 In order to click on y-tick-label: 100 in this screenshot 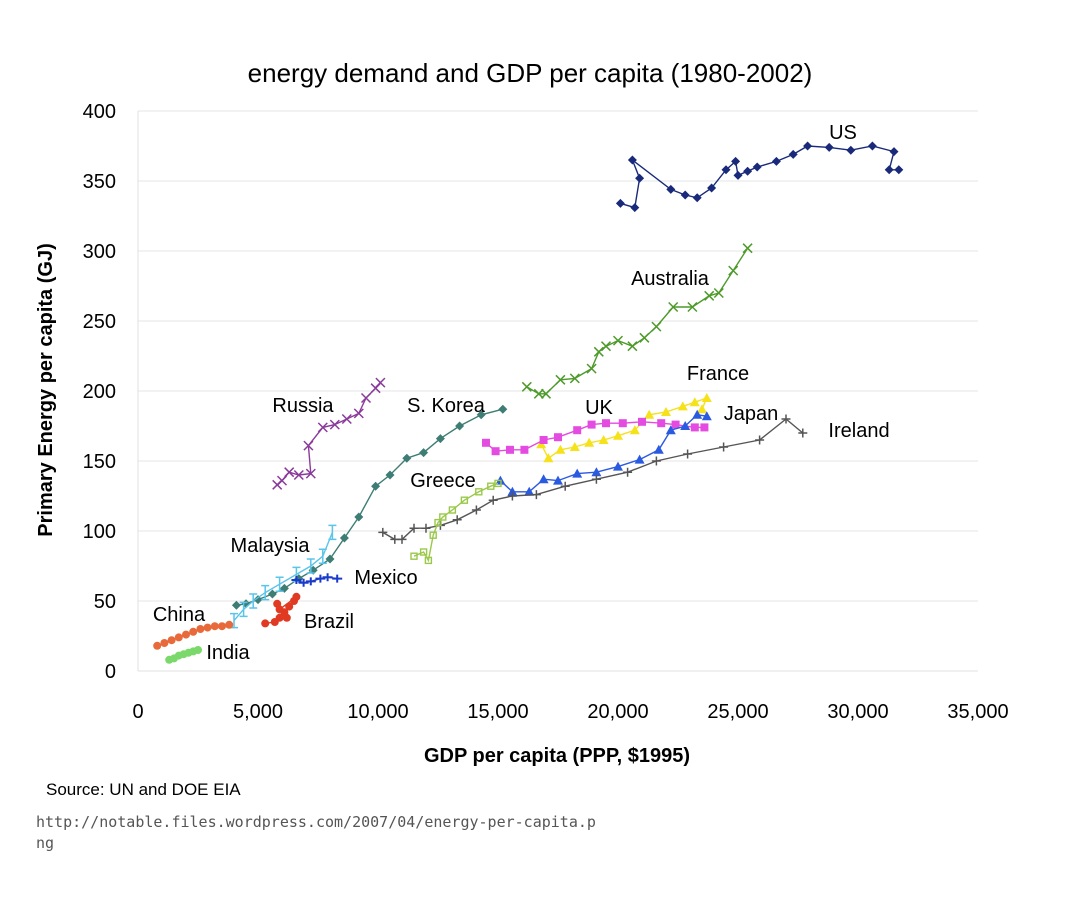, I will do `click(99, 532)`.